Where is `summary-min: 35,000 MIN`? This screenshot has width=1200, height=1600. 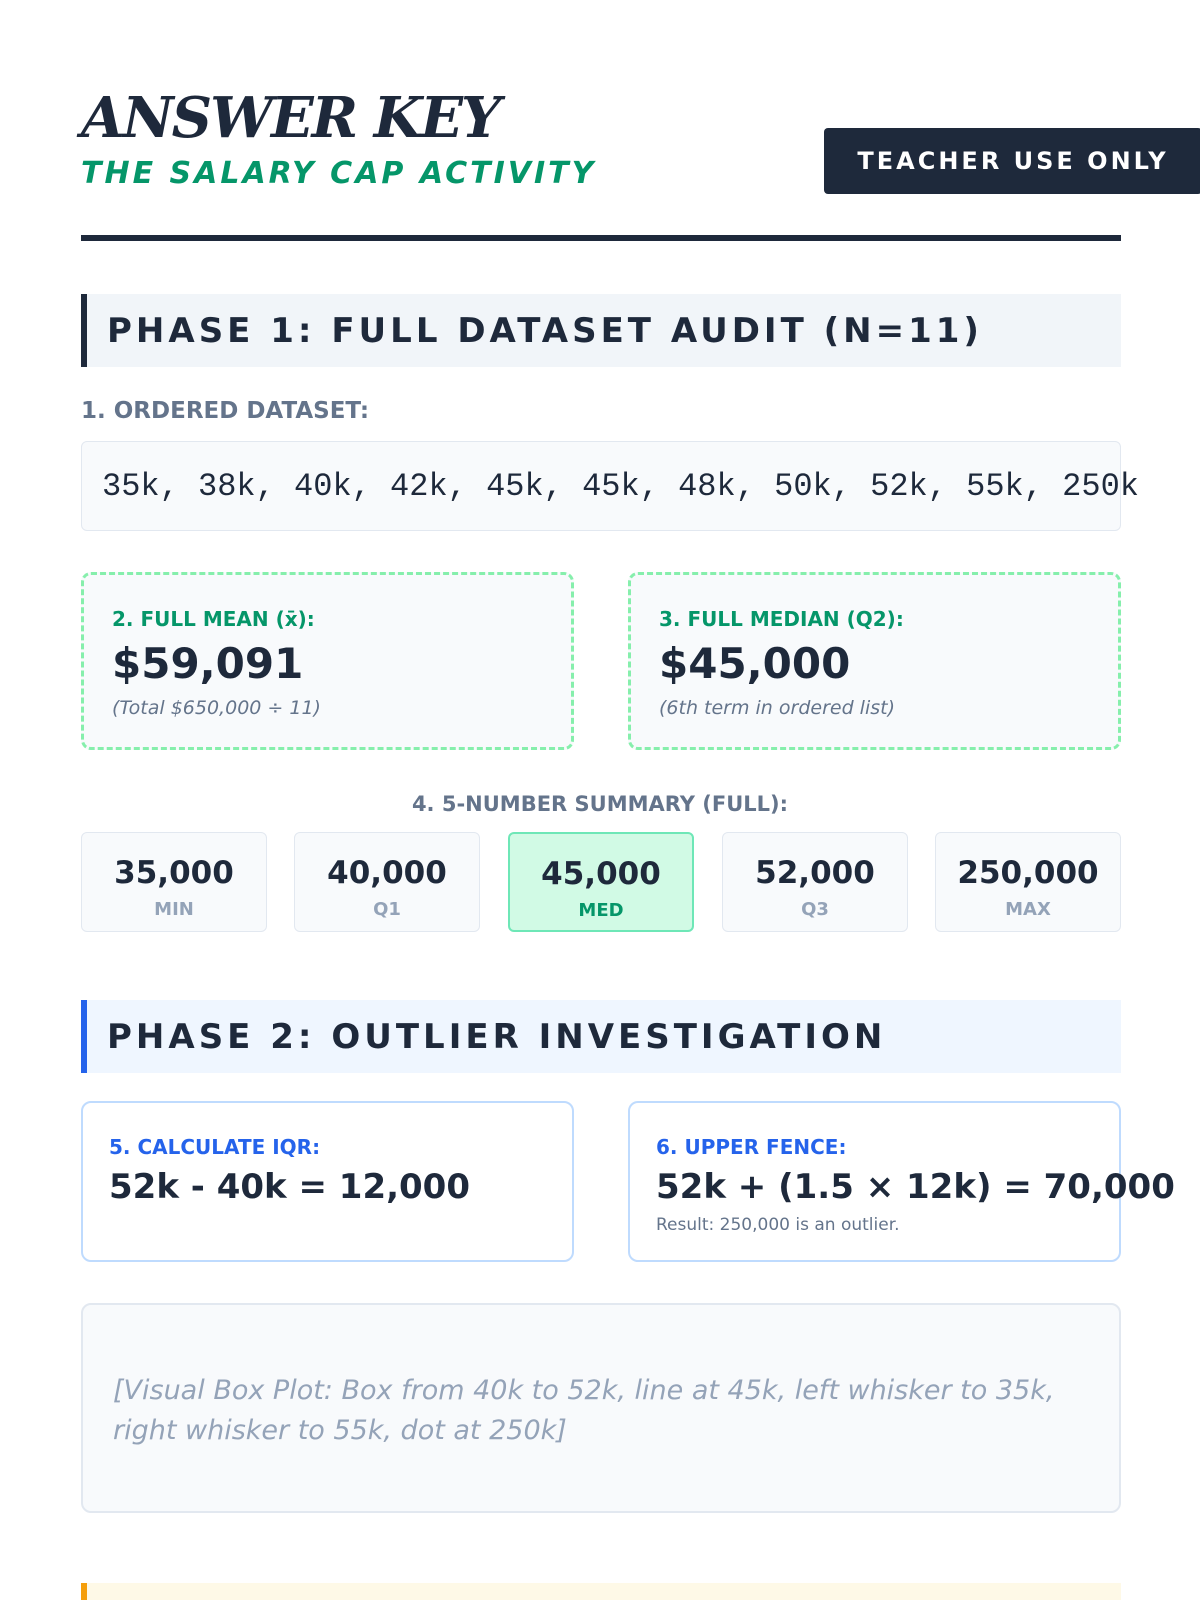
summary-min: 35,000 MIN is located at coordinates (174, 882).